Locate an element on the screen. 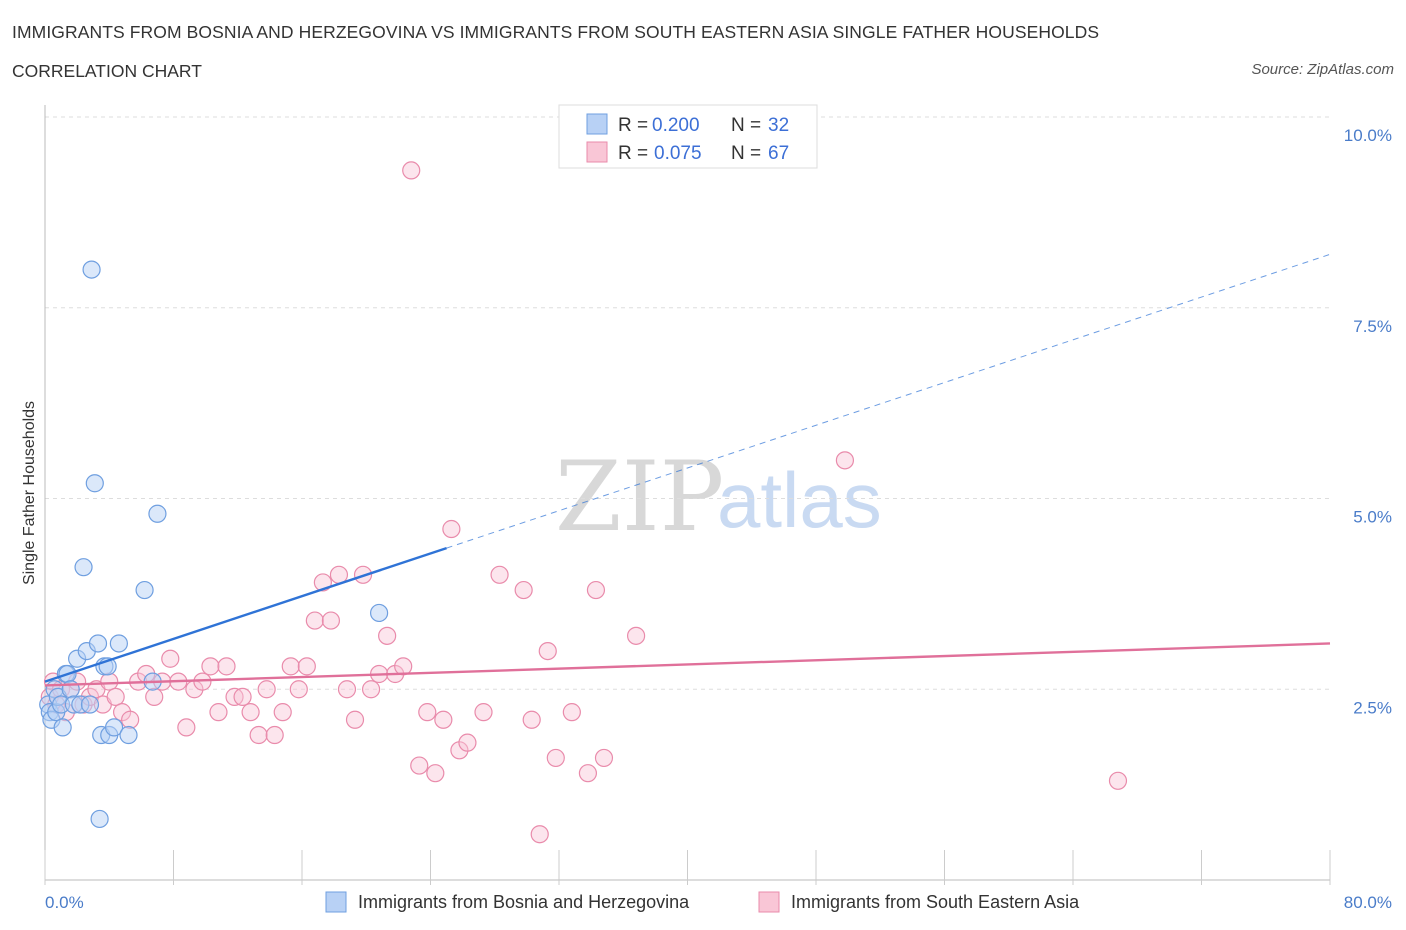 The height and width of the screenshot is (930, 1406). legend-pink-n-value: 67 is located at coordinates (778, 153).